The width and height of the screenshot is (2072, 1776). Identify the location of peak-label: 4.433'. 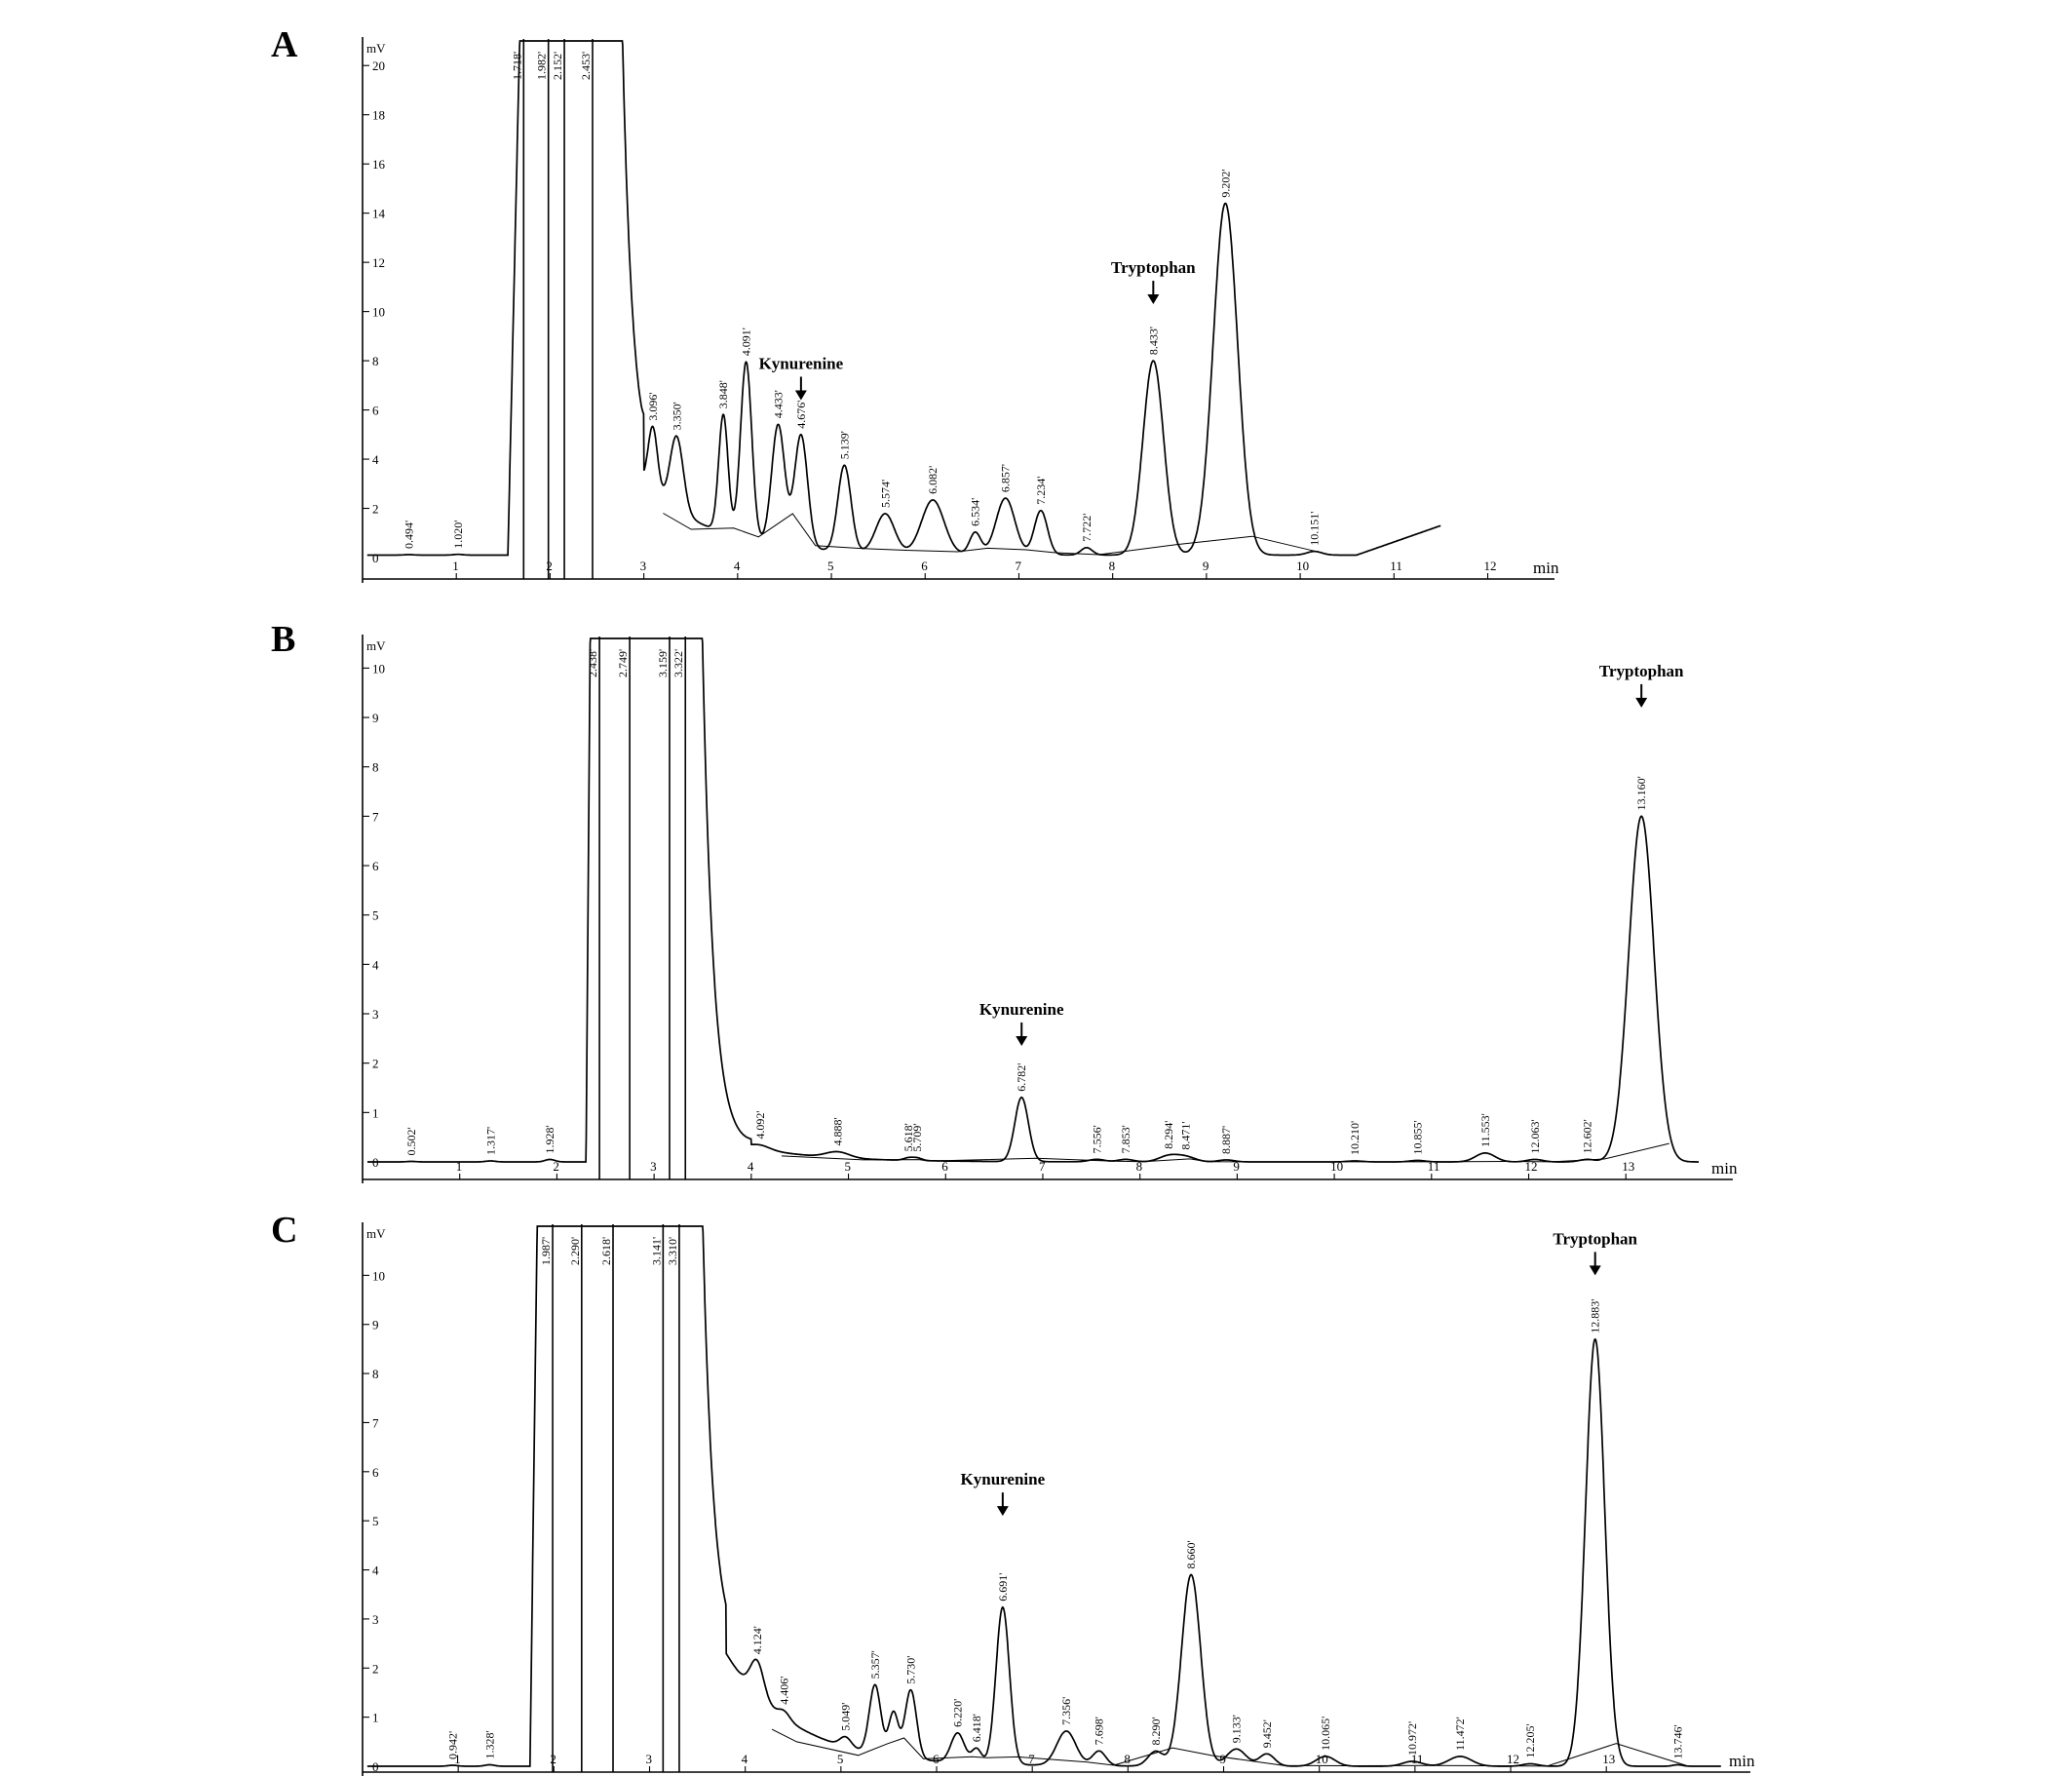
(779, 404).